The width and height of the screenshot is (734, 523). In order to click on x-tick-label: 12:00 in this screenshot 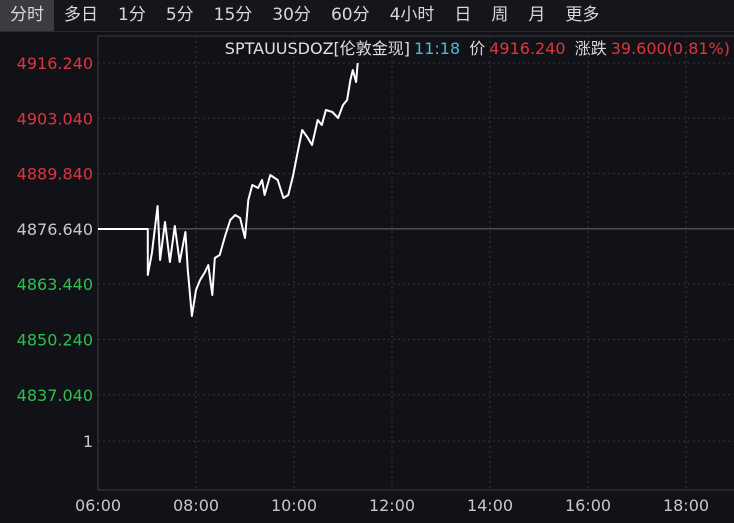, I will do `click(392, 505)`.